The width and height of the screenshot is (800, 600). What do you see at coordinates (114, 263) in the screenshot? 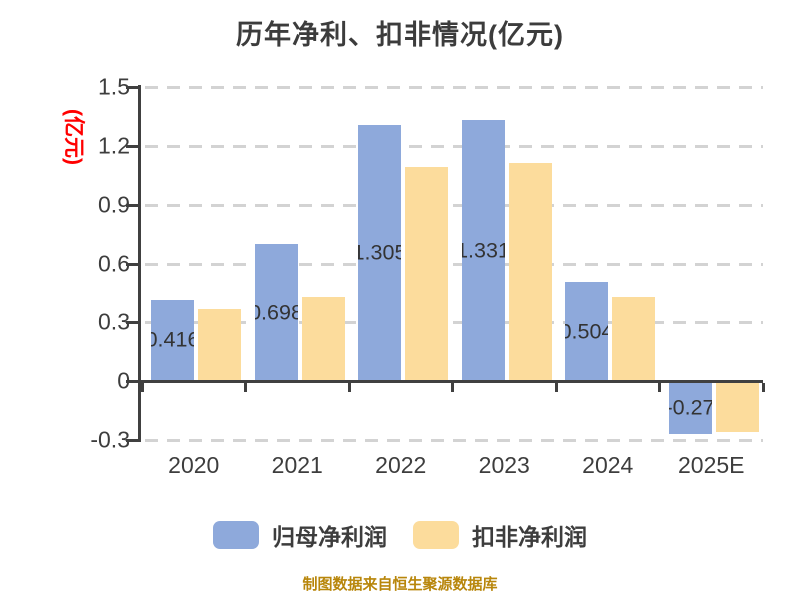
I see `y-axis-tick-label: 0.6` at bounding box center [114, 263].